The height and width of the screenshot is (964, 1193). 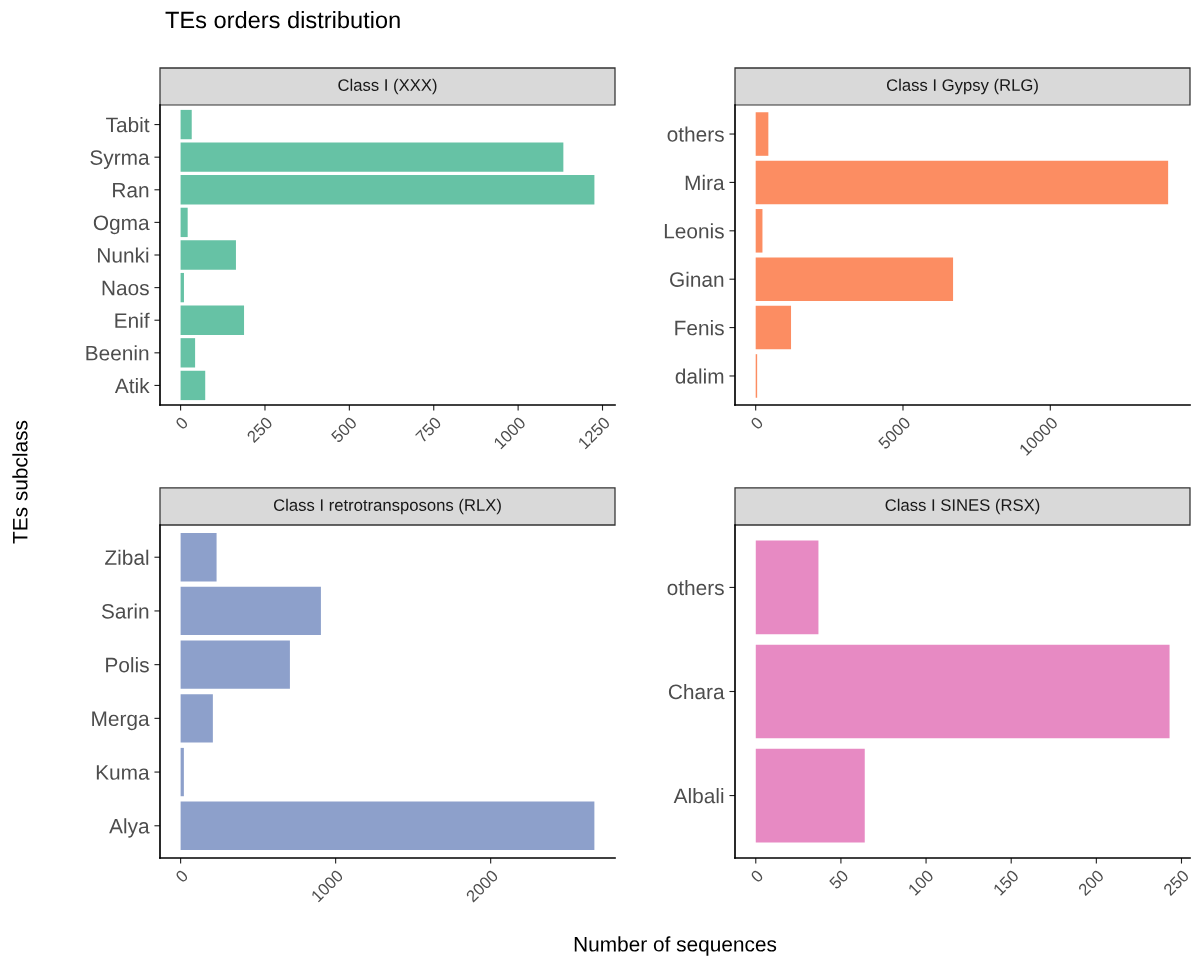 What do you see at coordinates (1006, 882) in the screenshot?
I see `x-tick-label: 150` at bounding box center [1006, 882].